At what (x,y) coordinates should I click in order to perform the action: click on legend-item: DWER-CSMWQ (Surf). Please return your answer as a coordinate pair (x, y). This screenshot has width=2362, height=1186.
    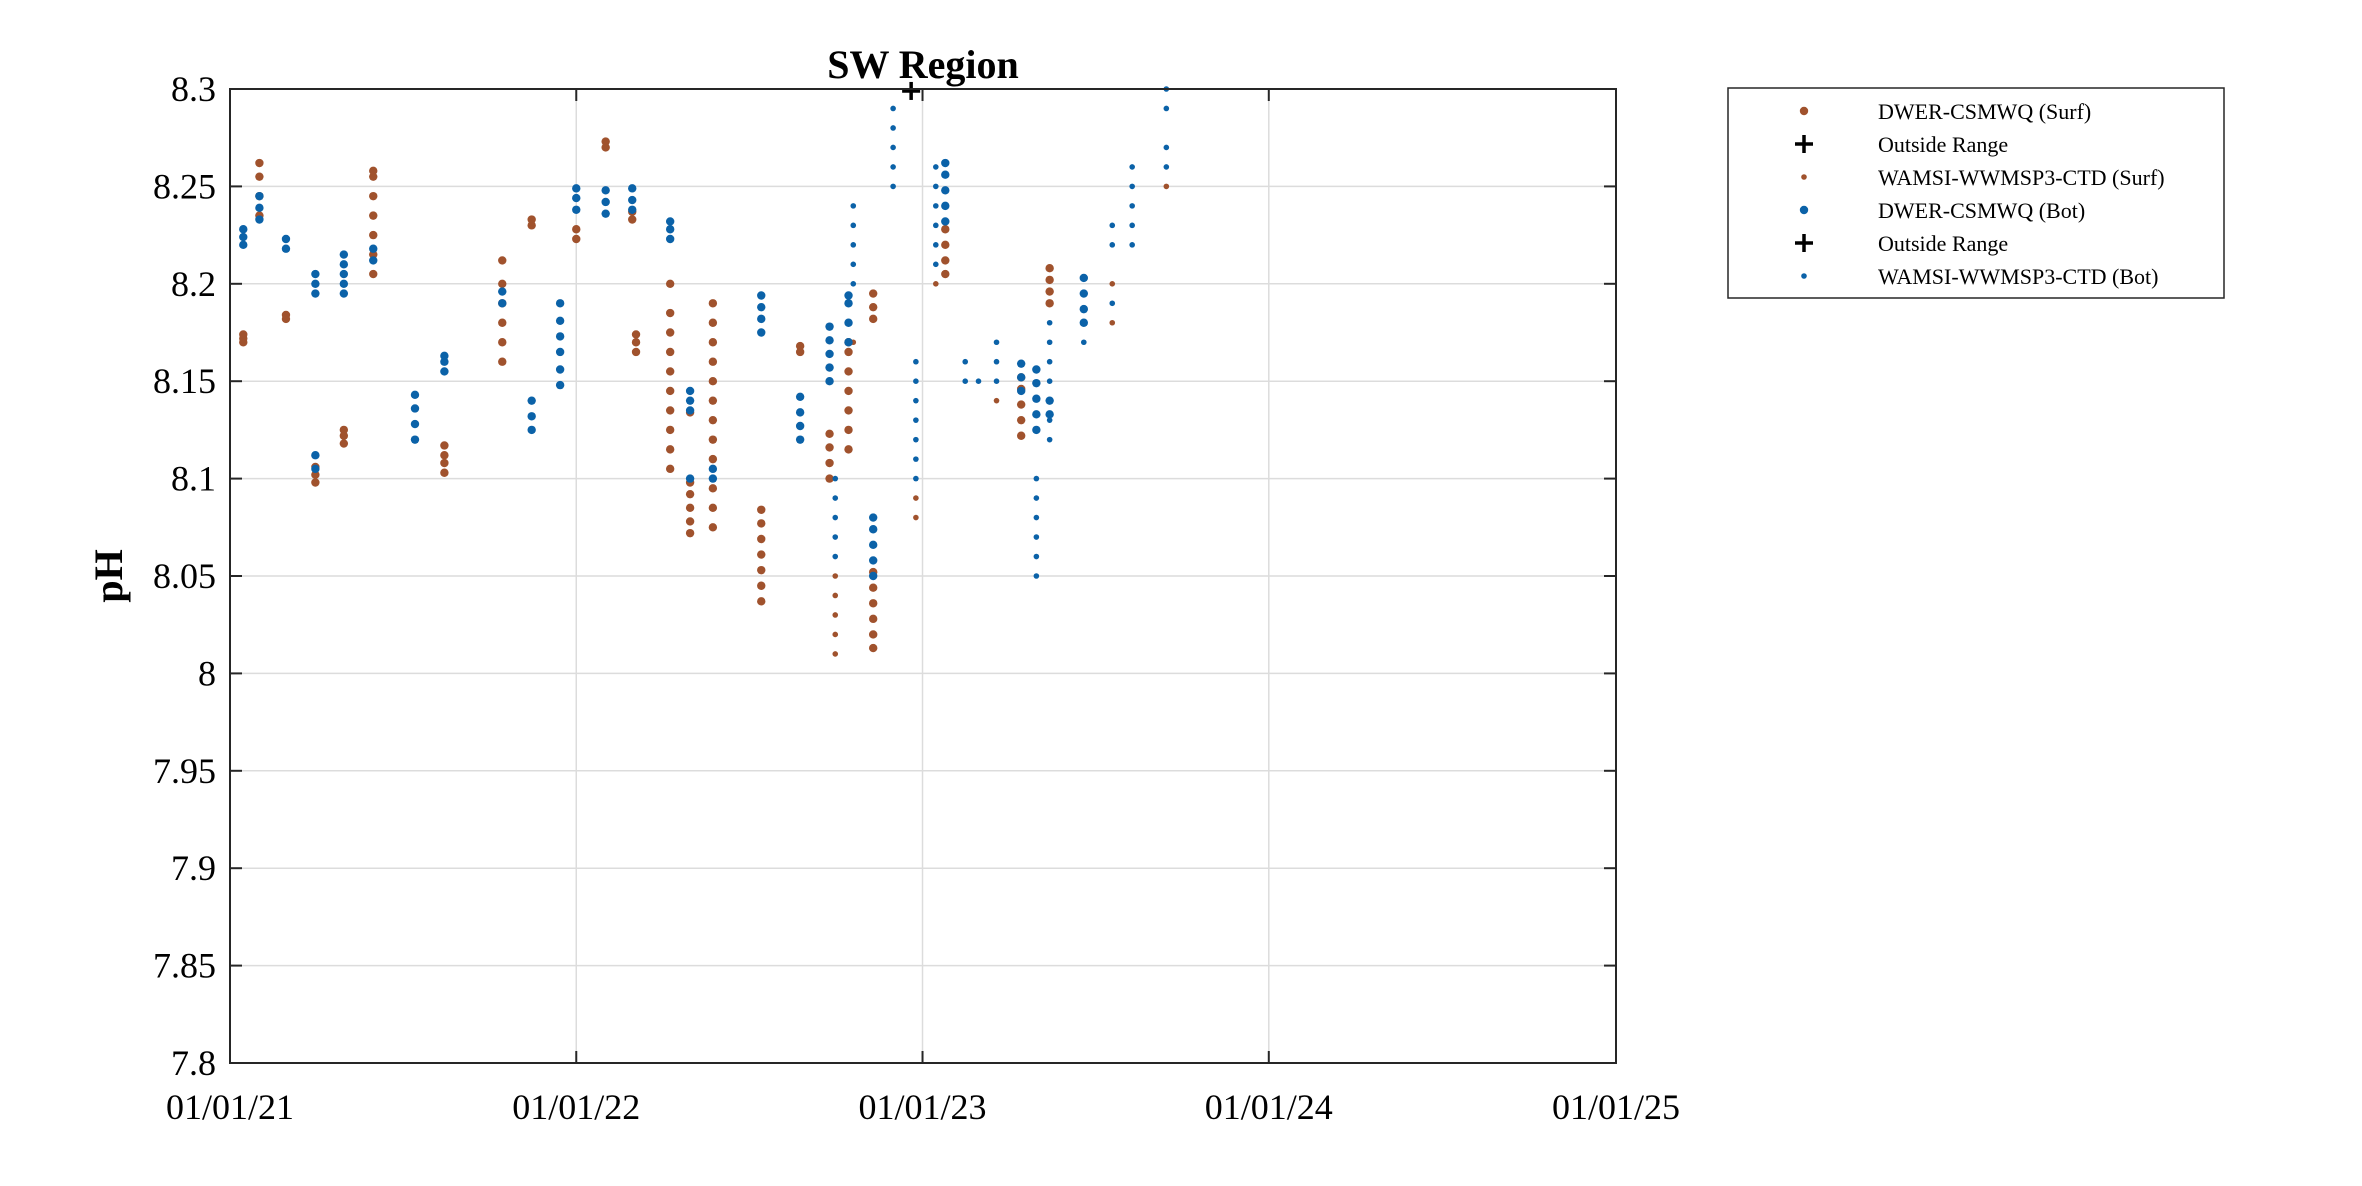
    Looking at the image, I should click on (1945, 111).